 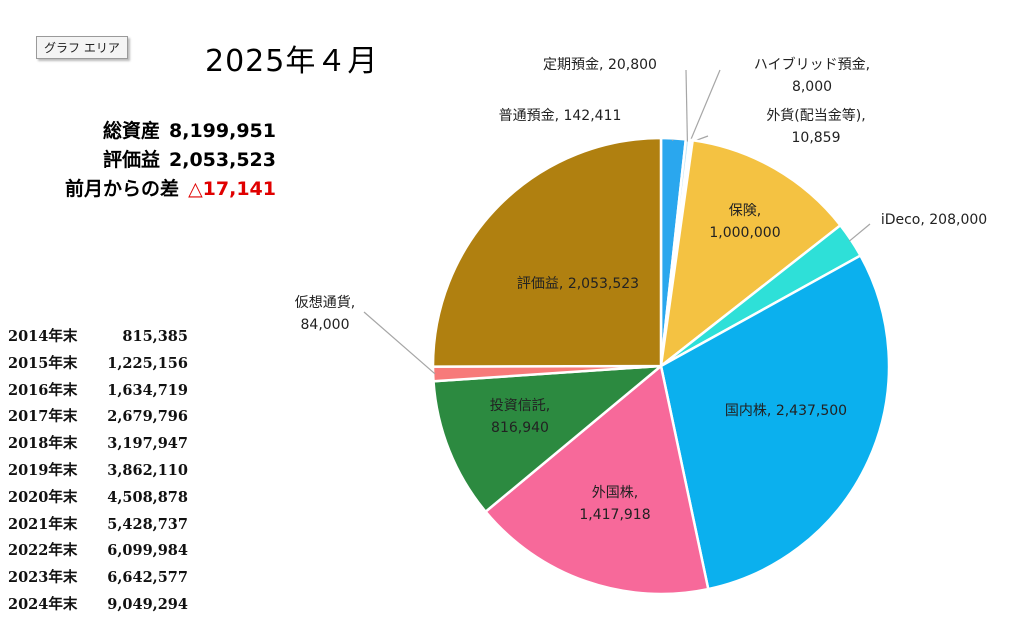 What do you see at coordinates (43, 578) in the screenshot?
I see `history-year: 2023年末` at bounding box center [43, 578].